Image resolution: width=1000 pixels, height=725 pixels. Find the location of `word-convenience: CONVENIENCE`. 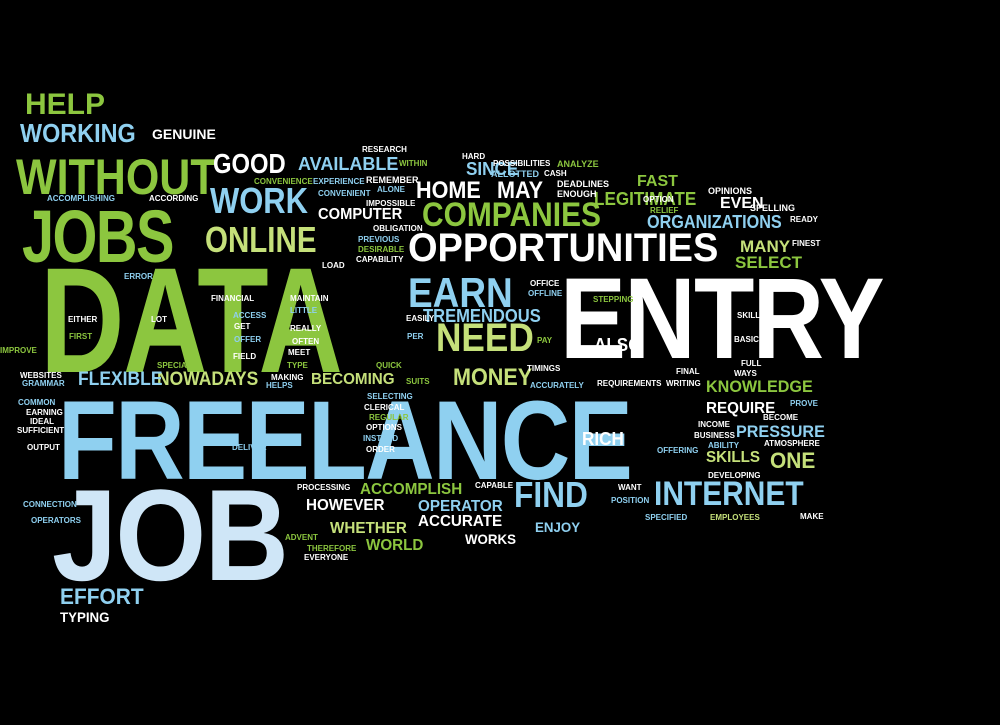

word-convenience: CONVENIENCE is located at coordinates (283, 181).